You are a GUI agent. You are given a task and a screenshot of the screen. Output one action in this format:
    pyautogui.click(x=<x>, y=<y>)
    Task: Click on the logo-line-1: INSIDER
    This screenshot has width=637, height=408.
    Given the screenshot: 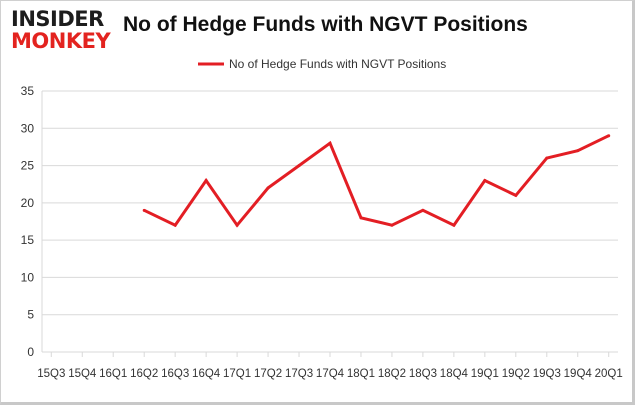 What is the action you would take?
    pyautogui.click(x=57, y=19)
    